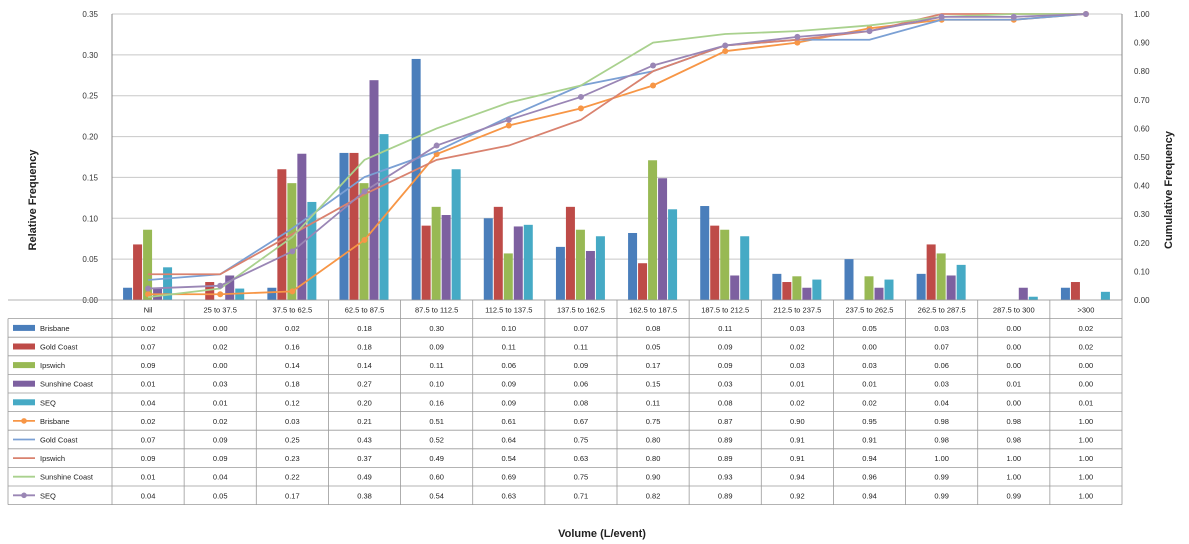 The height and width of the screenshot is (544, 1189). What do you see at coordinates (797, 309) in the screenshot?
I see `category-label: 212.5 to 237.5` at bounding box center [797, 309].